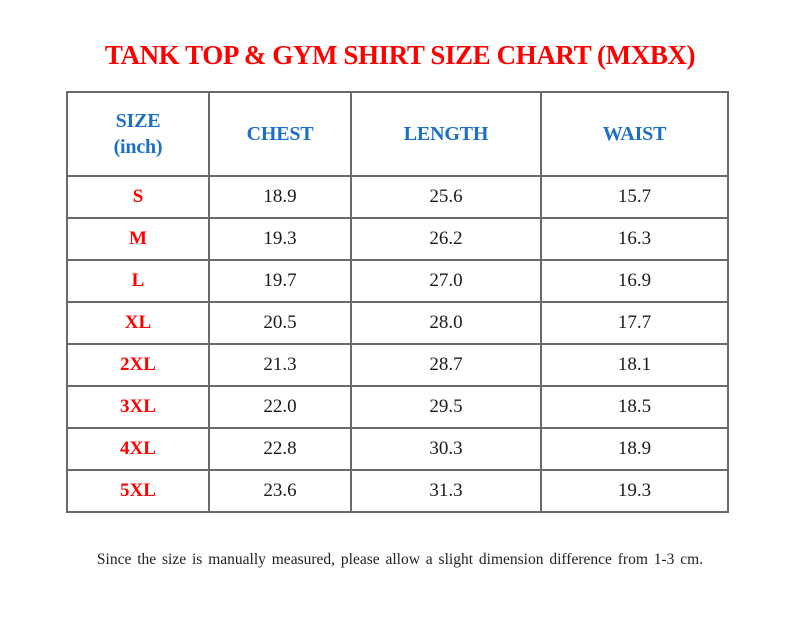 The height and width of the screenshot is (633, 800). I want to click on col-header-waist: WAIST, so click(634, 134).